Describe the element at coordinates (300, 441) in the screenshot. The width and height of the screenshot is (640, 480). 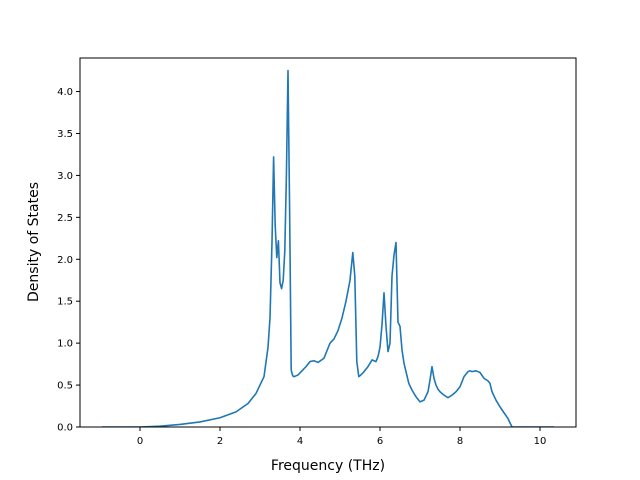
I see `x-tick-label: 4` at that location.